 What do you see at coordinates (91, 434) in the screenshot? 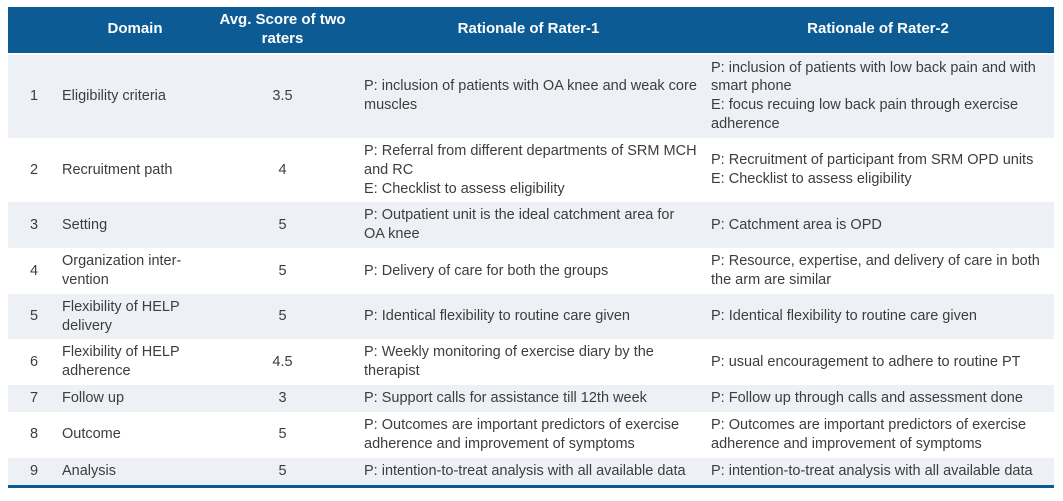
I see `domain-cell: Outcome` at bounding box center [91, 434].